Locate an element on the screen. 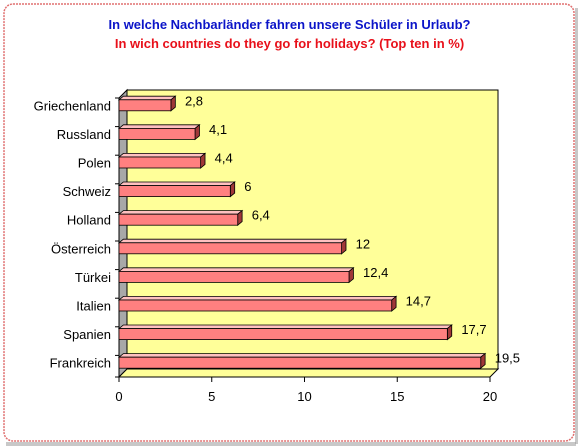 The width and height of the screenshot is (579, 448). bar-top-holland is located at coordinates (180, 212).